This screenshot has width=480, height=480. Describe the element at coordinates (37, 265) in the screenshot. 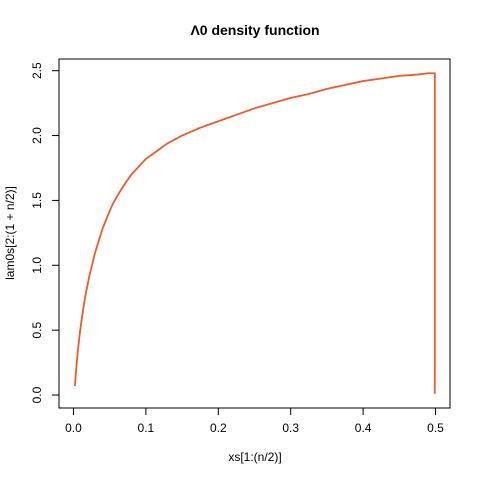

I see `y-tick-label: 1.0` at that location.